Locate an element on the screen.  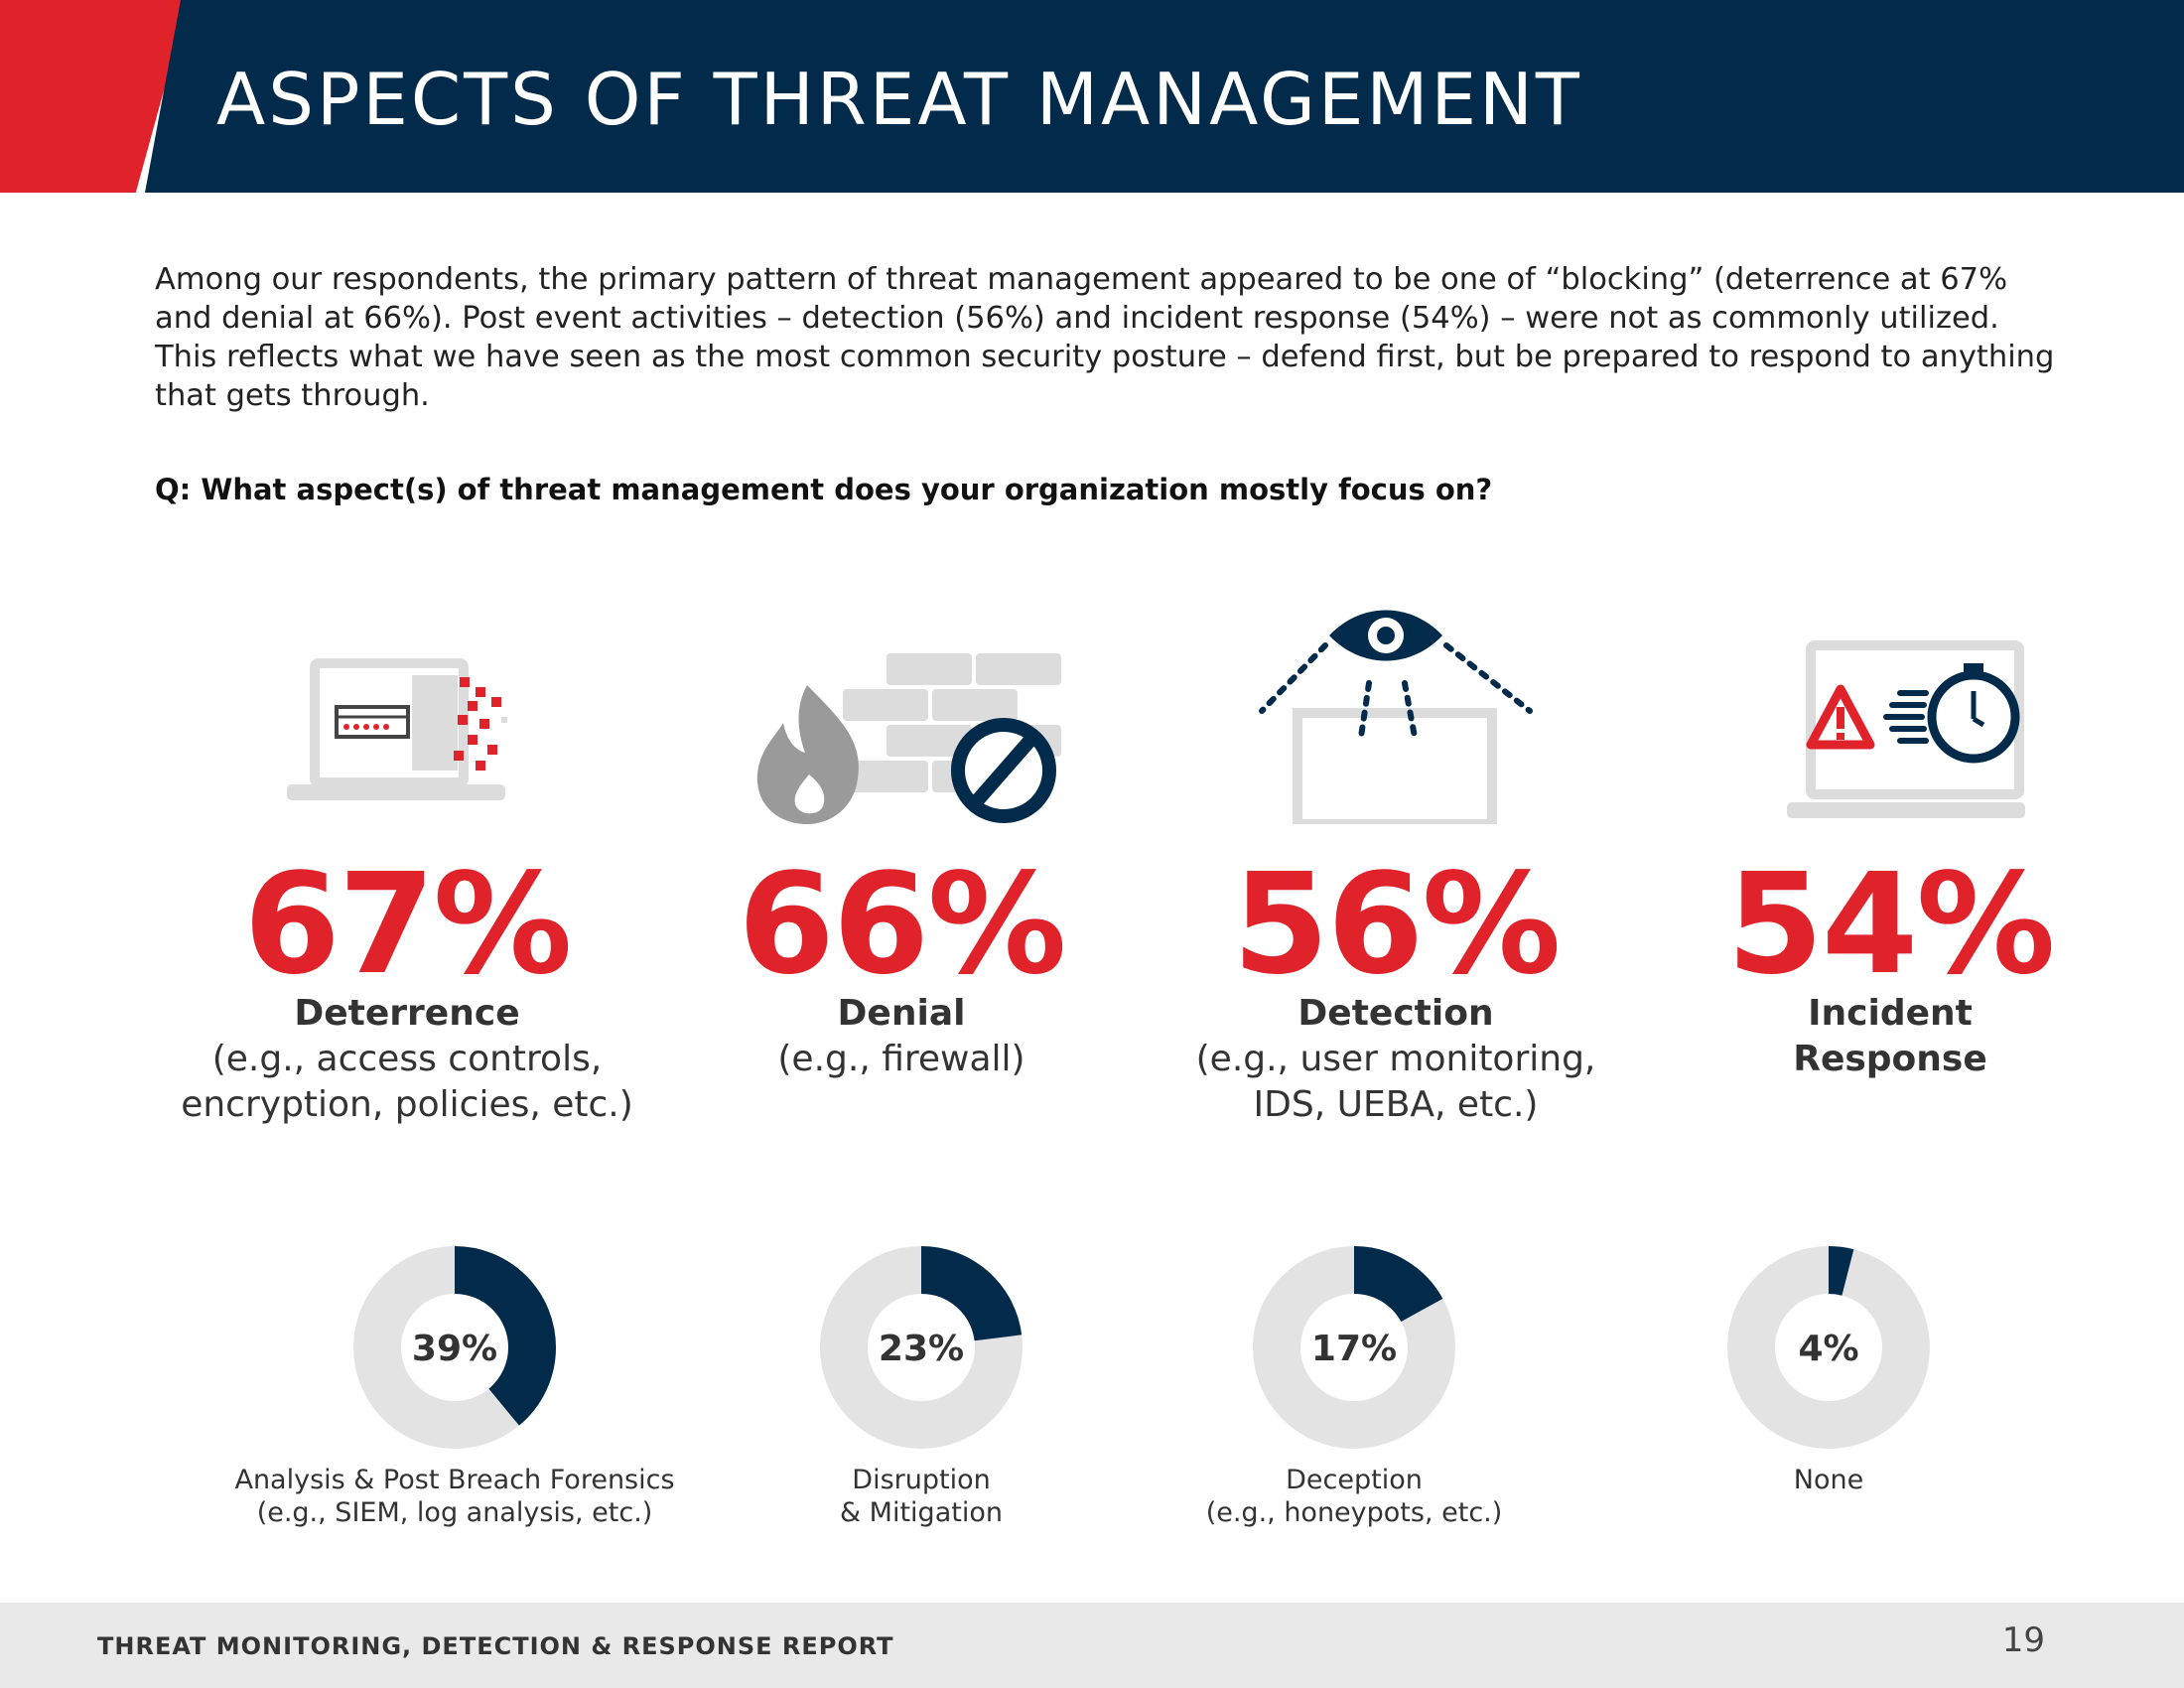
deterrence-label: Deterrence is located at coordinates (407, 1013).